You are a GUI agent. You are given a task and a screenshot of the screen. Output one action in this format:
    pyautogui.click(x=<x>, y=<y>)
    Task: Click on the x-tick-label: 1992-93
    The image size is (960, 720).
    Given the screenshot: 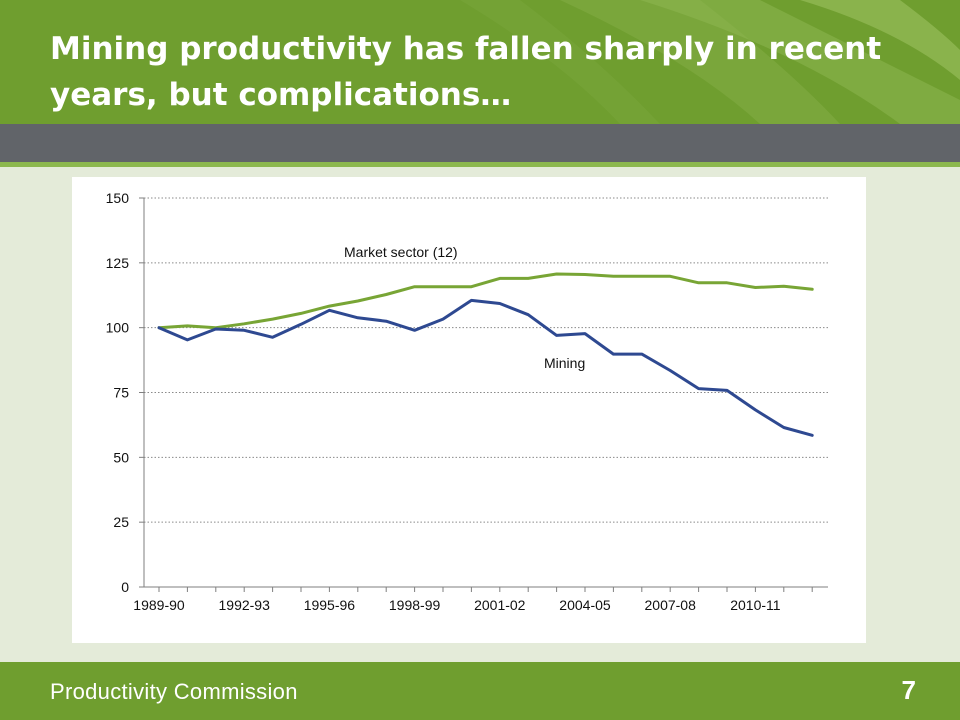 What is the action you would take?
    pyautogui.click(x=245, y=605)
    